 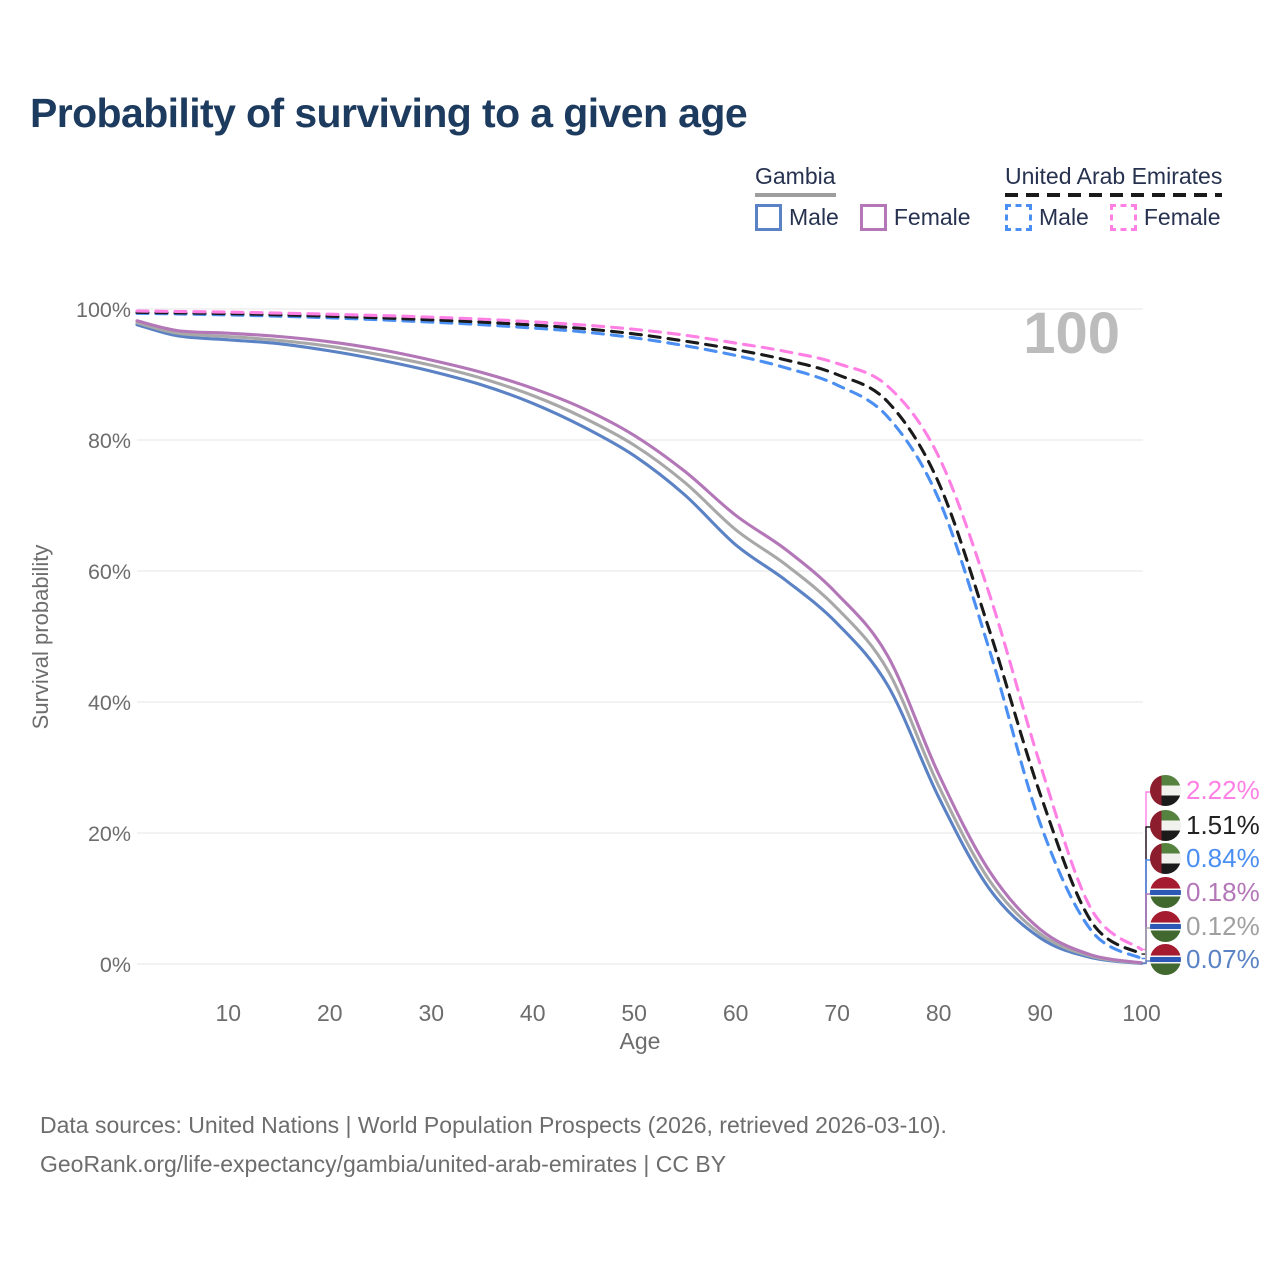 What do you see at coordinates (1223, 926) in the screenshot?
I see `end-label-value: 0.12%` at bounding box center [1223, 926].